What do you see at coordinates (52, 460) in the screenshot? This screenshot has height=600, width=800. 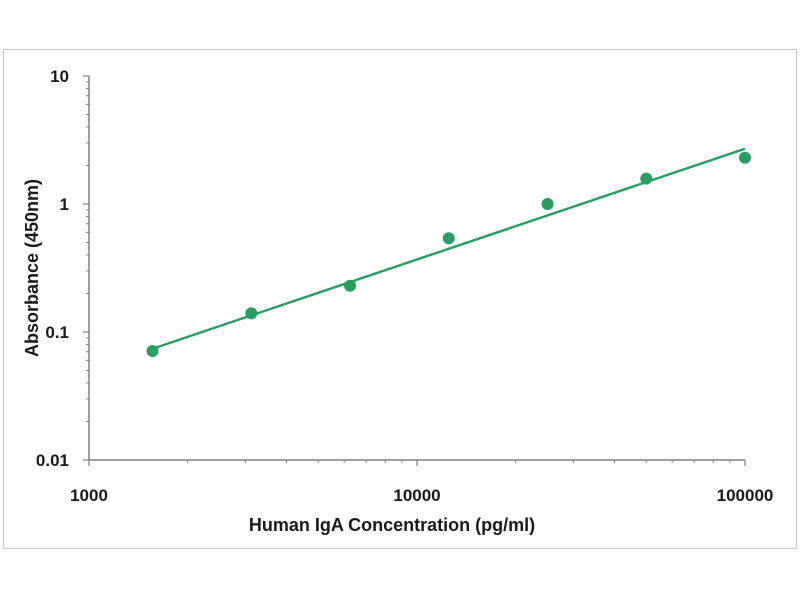 I see `y-tick-label: 0.01` at bounding box center [52, 460].